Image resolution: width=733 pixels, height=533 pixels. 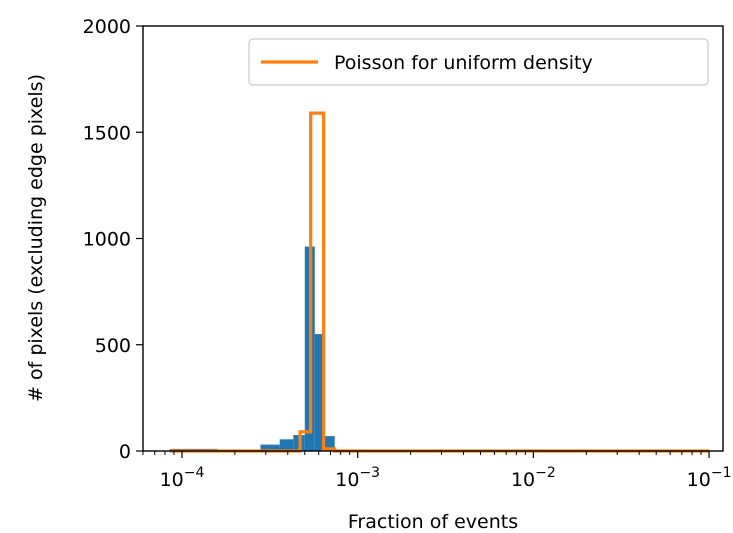 I want to click on x-tick-label: 10⁻³, so click(x=357, y=478).